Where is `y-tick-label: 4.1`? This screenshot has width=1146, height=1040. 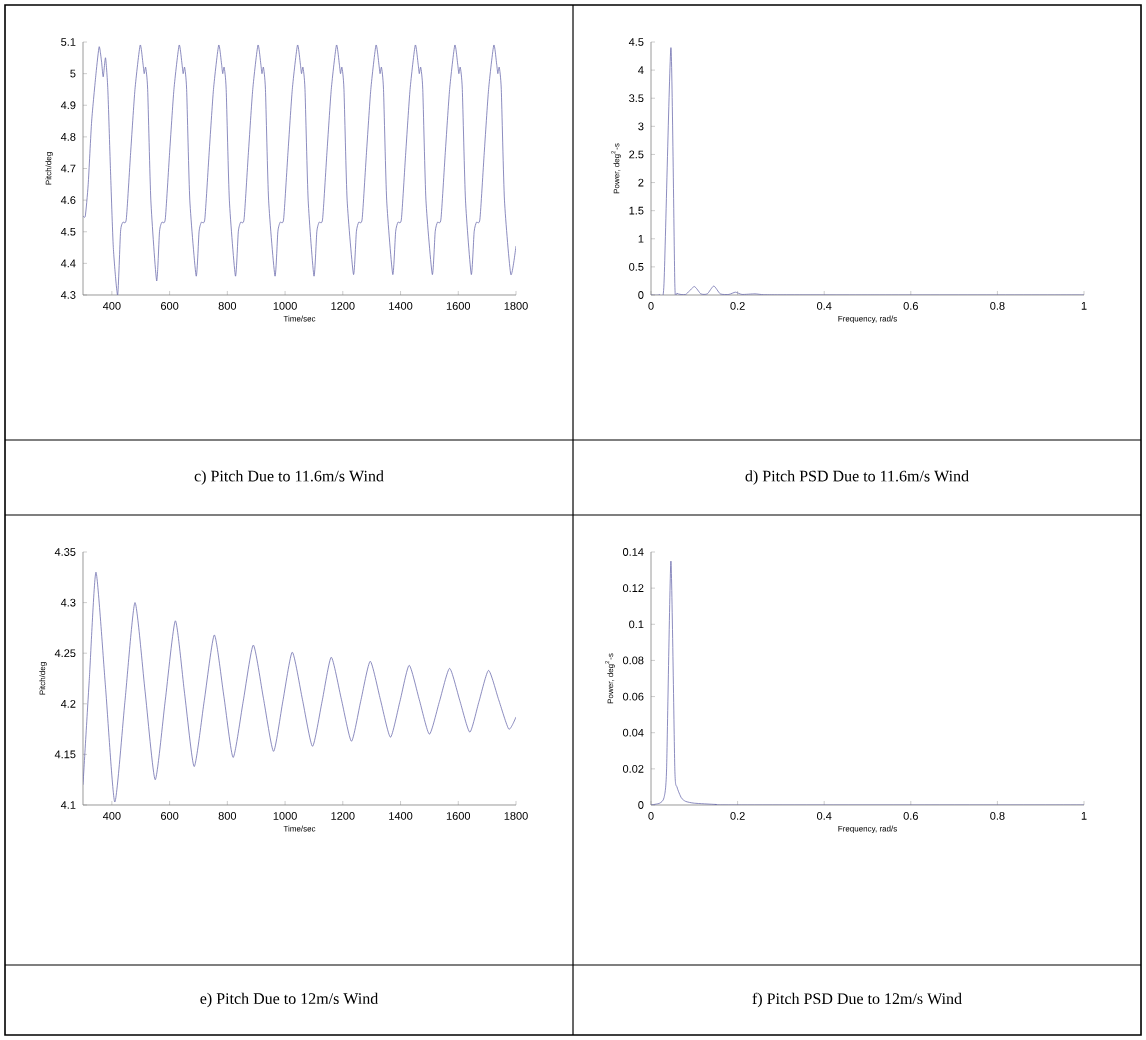 y-tick-label: 4.1 is located at coordinates (68, 805).